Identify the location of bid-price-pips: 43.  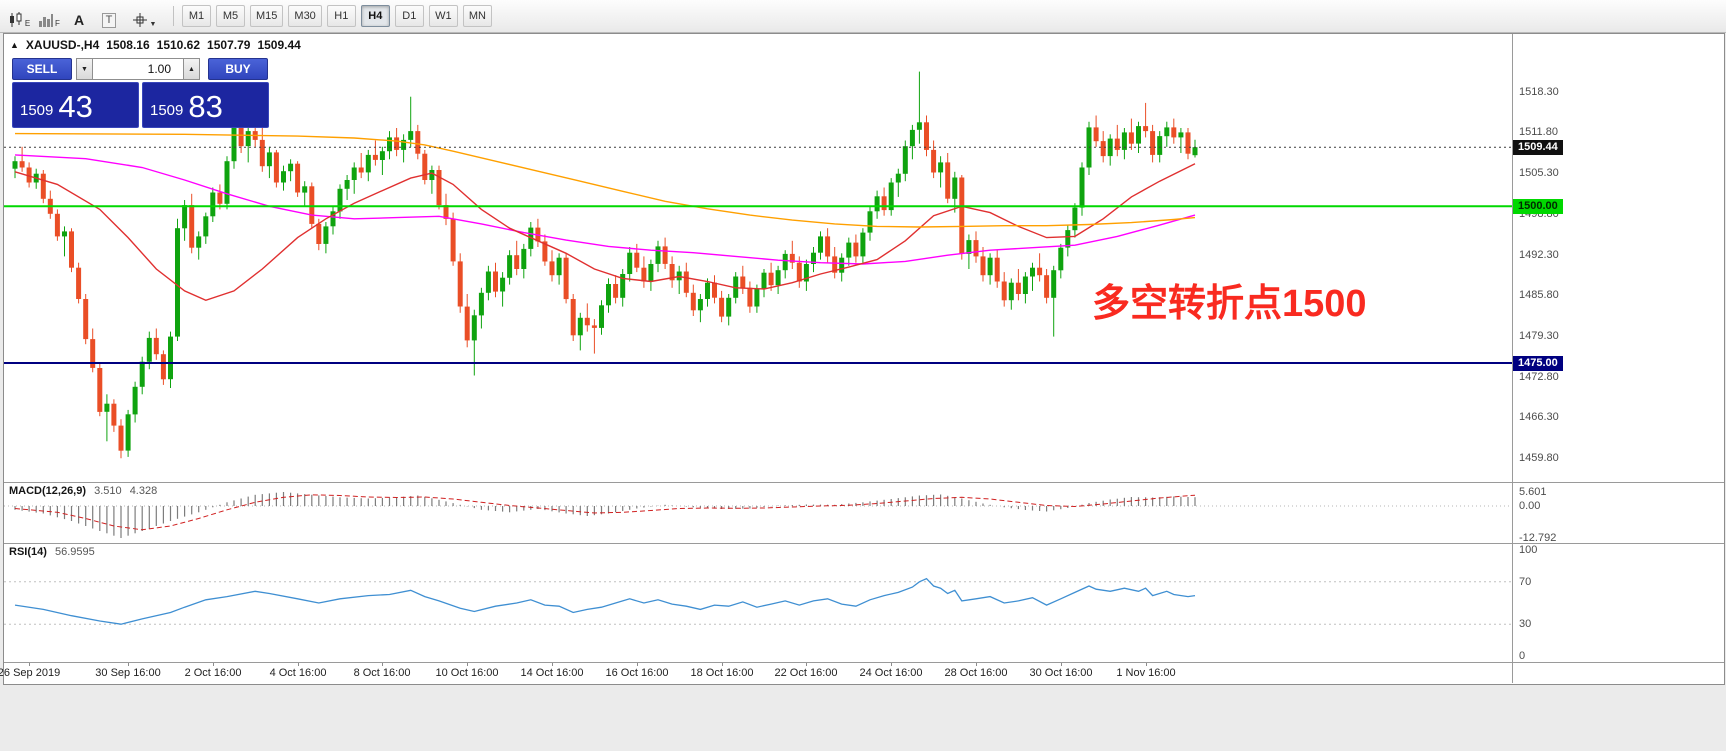
(75, 106).